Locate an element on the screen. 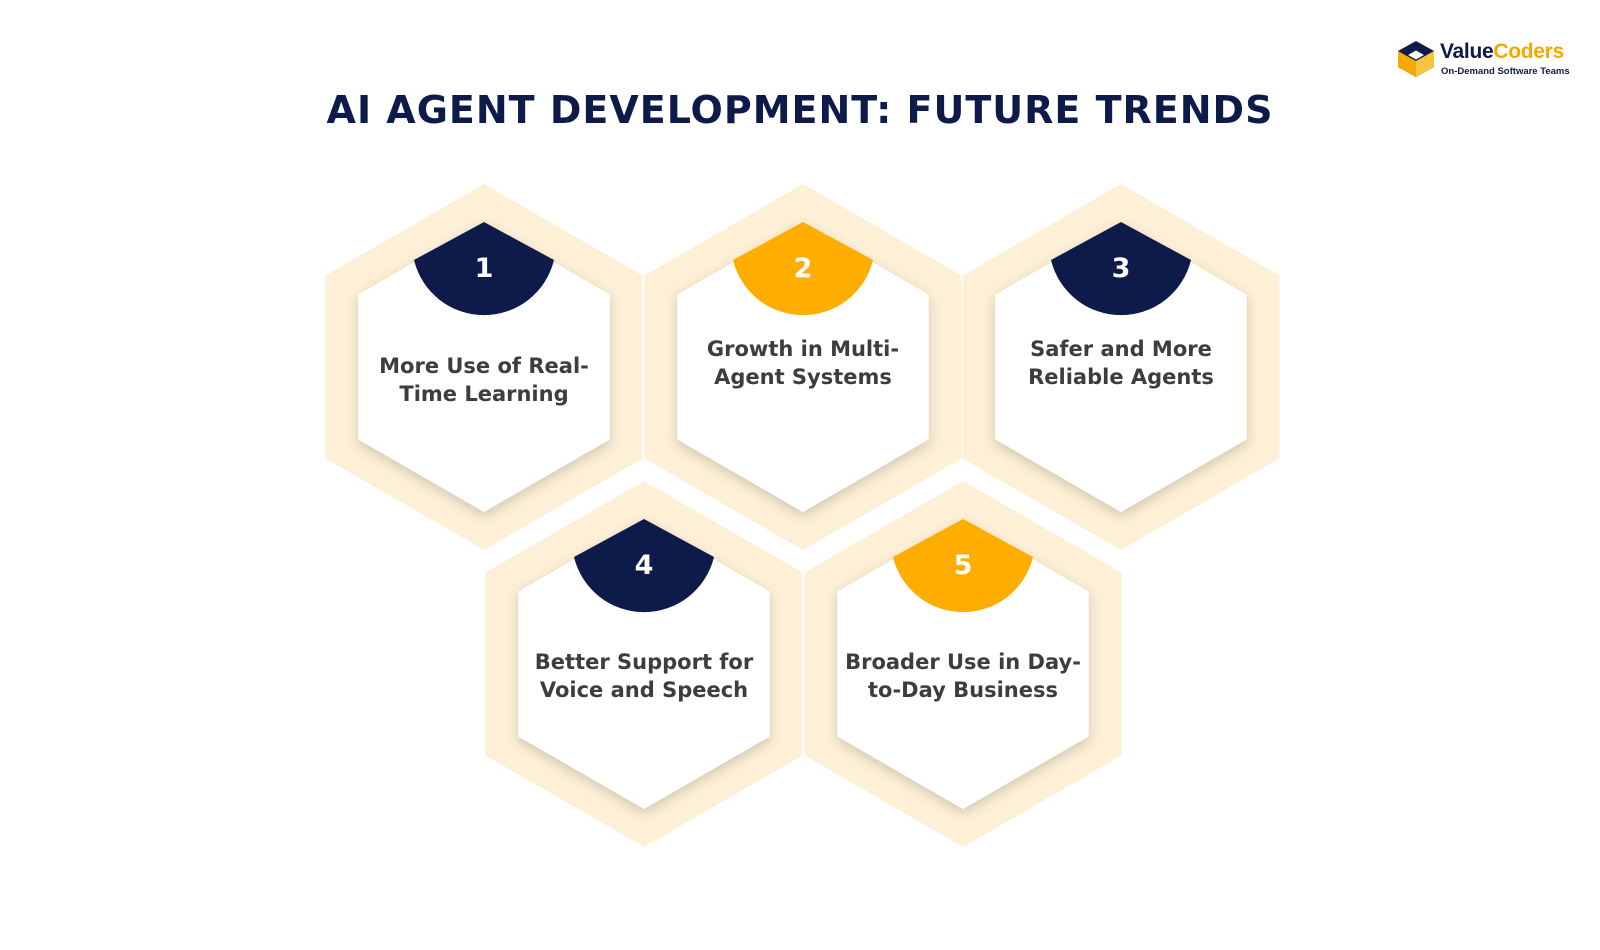 This screenshot has height=950, width=1600. trend-number-2: 2 is located at coordinates (803, 268).